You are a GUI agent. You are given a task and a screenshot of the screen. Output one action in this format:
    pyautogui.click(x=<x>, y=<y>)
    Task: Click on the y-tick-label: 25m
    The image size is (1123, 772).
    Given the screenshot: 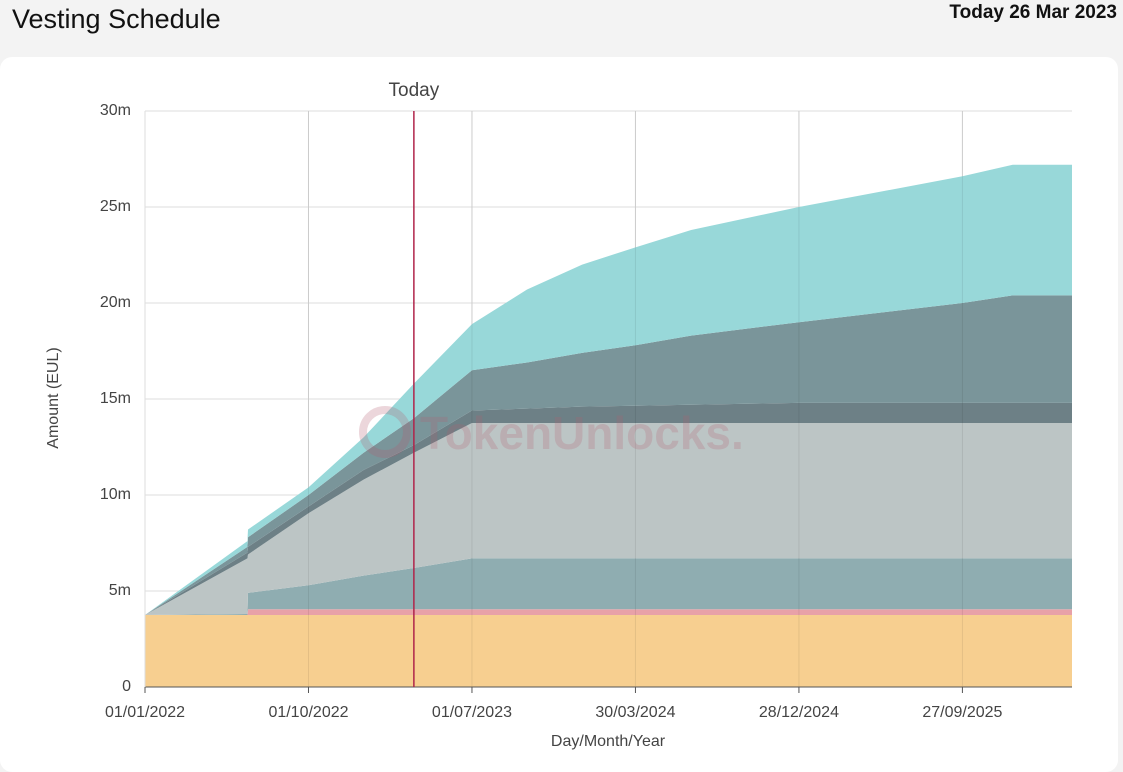 What is the action you would take?
    pyautogui.click(x=115, y=206)
    